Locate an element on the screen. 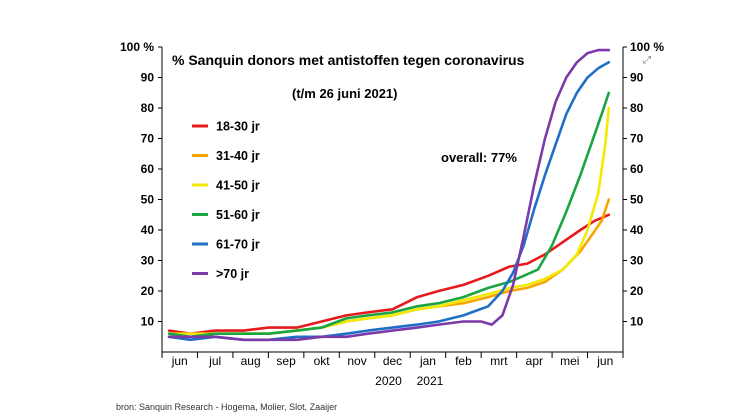 The width and height of the screenshot is (748, 417). y-tick-label-right: 10 is located at coordinates (637, 322).